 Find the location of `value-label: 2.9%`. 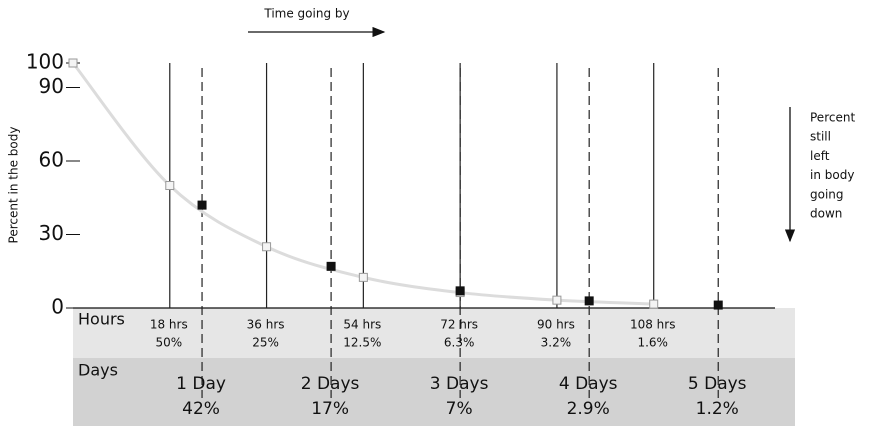

value-label: 2.9% is located at coordinates (588, 409).